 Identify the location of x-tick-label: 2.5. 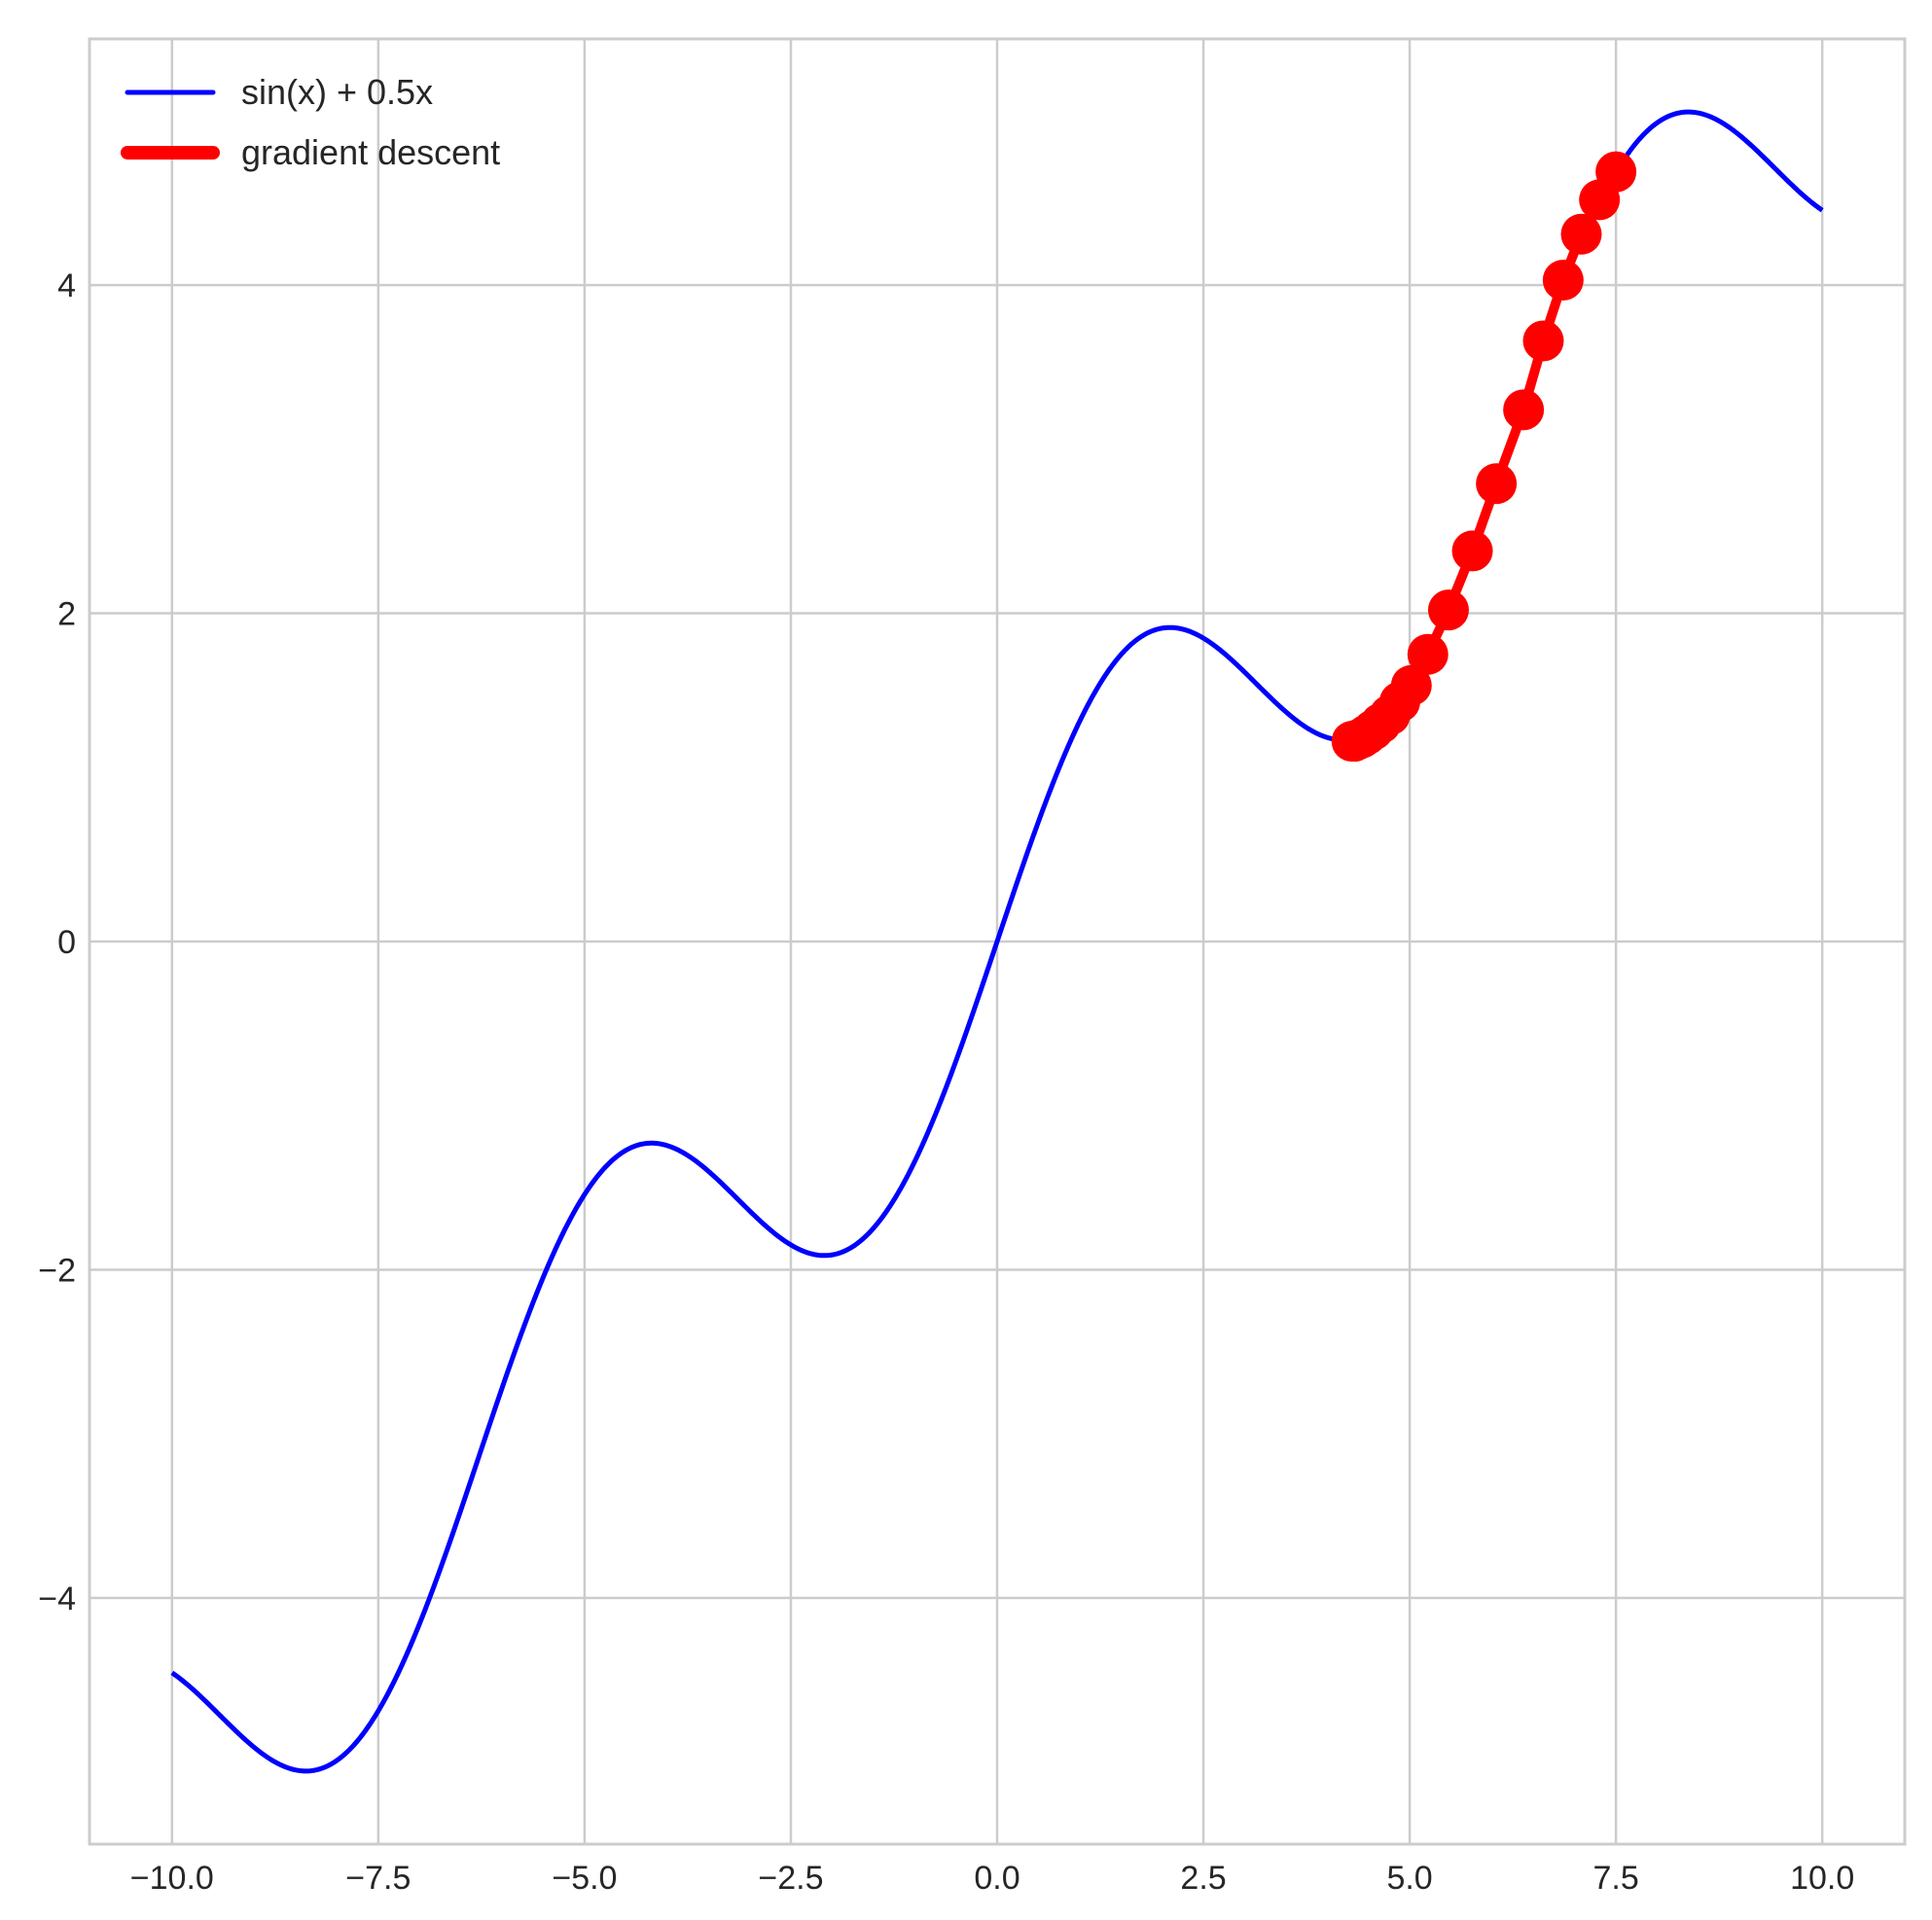
(1203, 1878).